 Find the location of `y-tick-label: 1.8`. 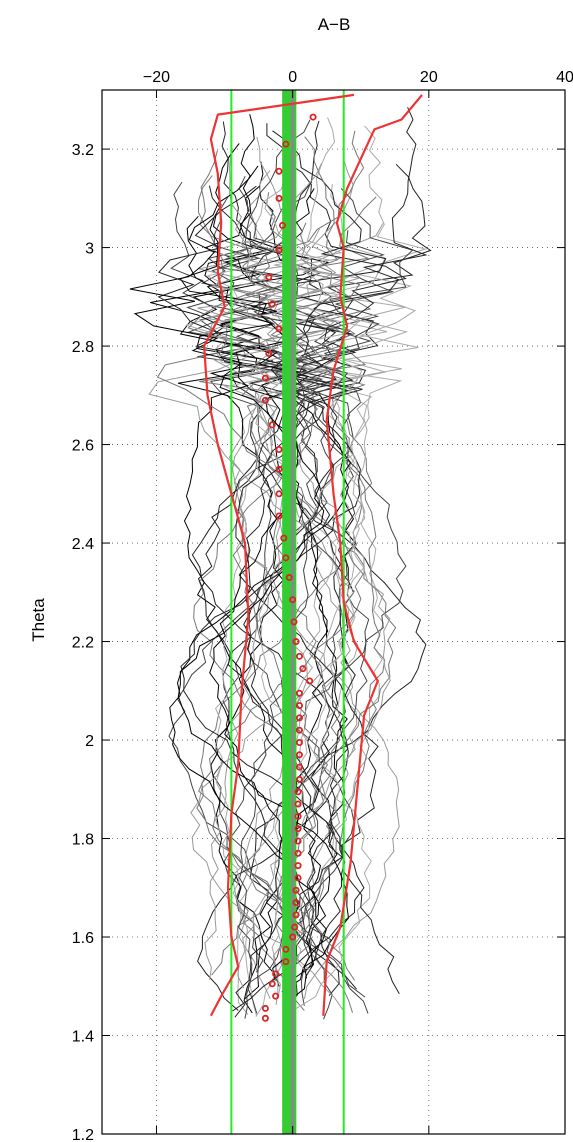

y-tick-label: 1.8 is located at coordinates (83, 840).